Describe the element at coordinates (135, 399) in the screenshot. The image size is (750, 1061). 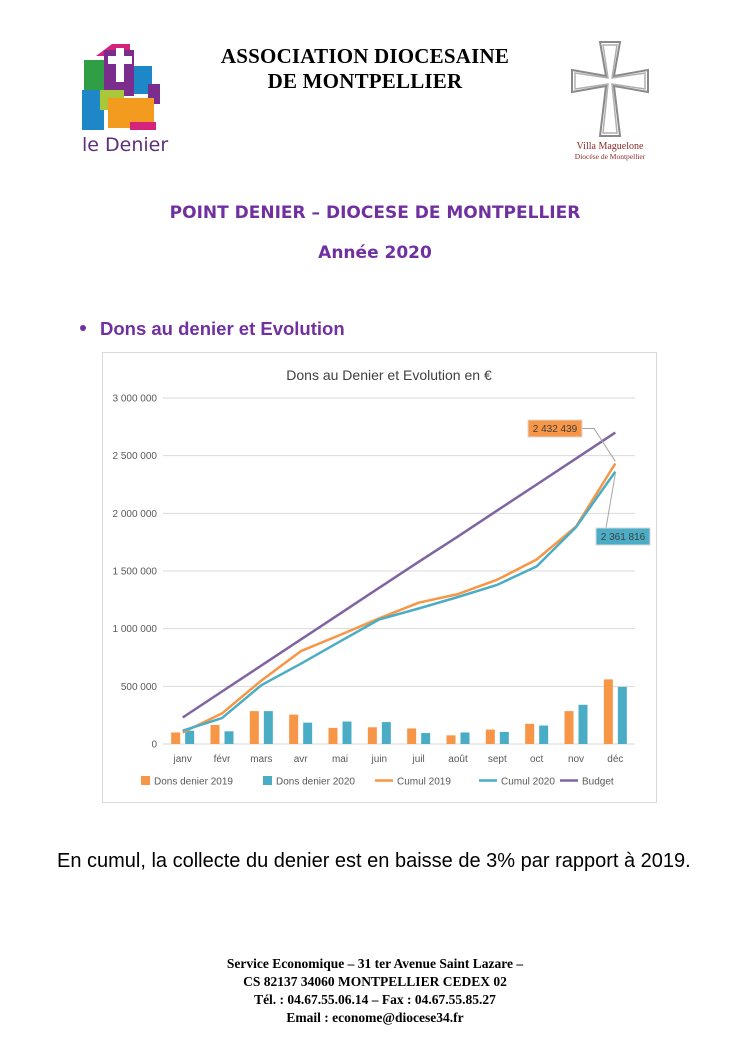
I see `y-tick-label: 3 000 000` at that location.